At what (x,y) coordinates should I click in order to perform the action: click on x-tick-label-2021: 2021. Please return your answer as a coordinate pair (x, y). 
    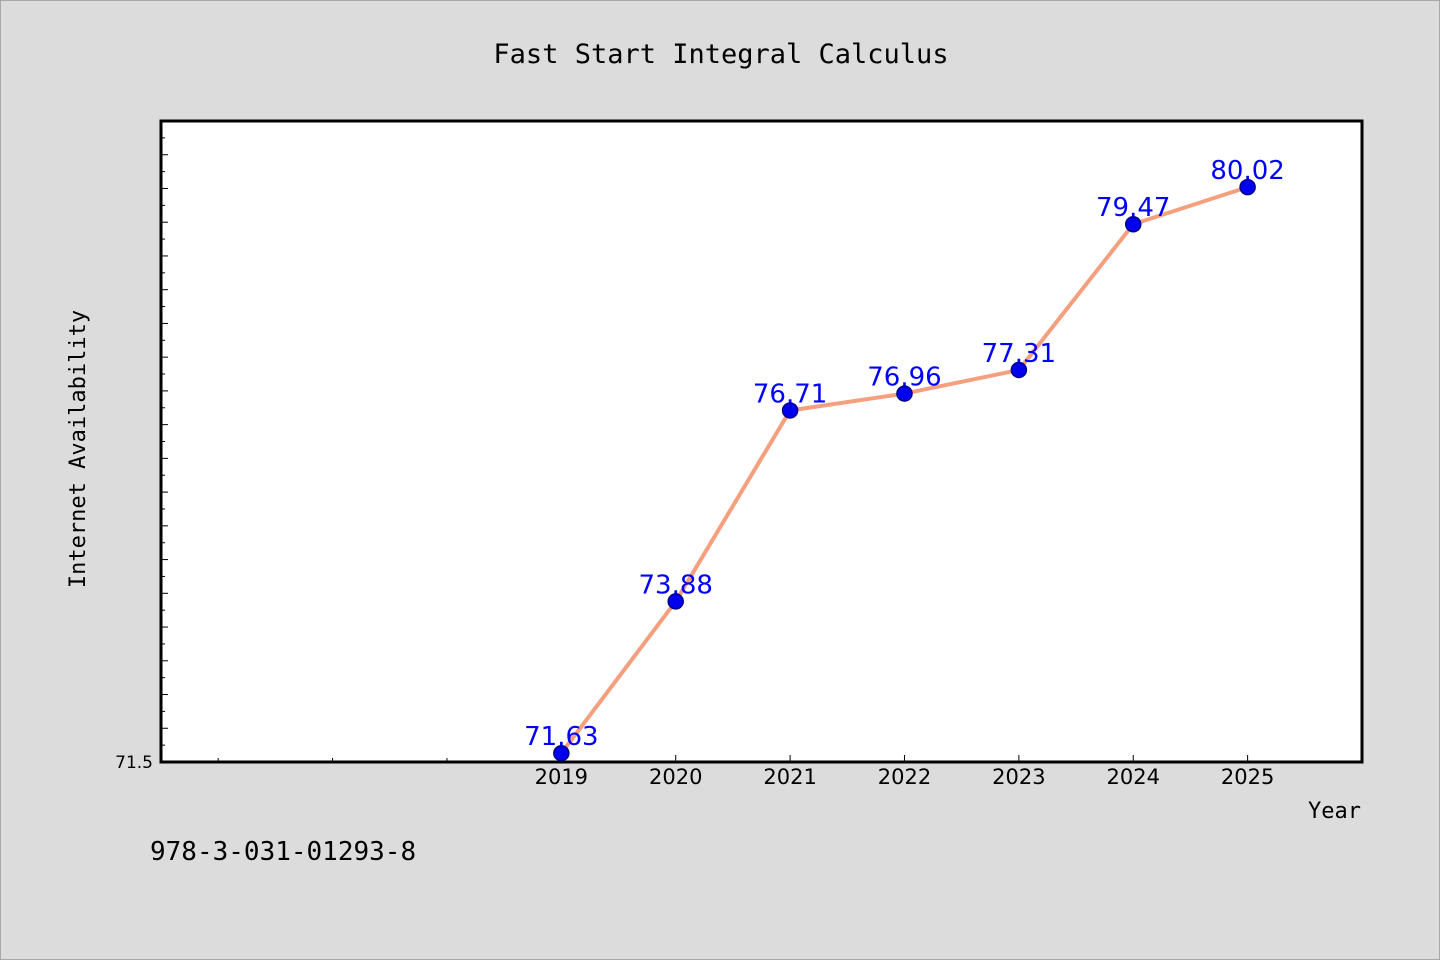
    Looking at the image, I should click on (789, 777).